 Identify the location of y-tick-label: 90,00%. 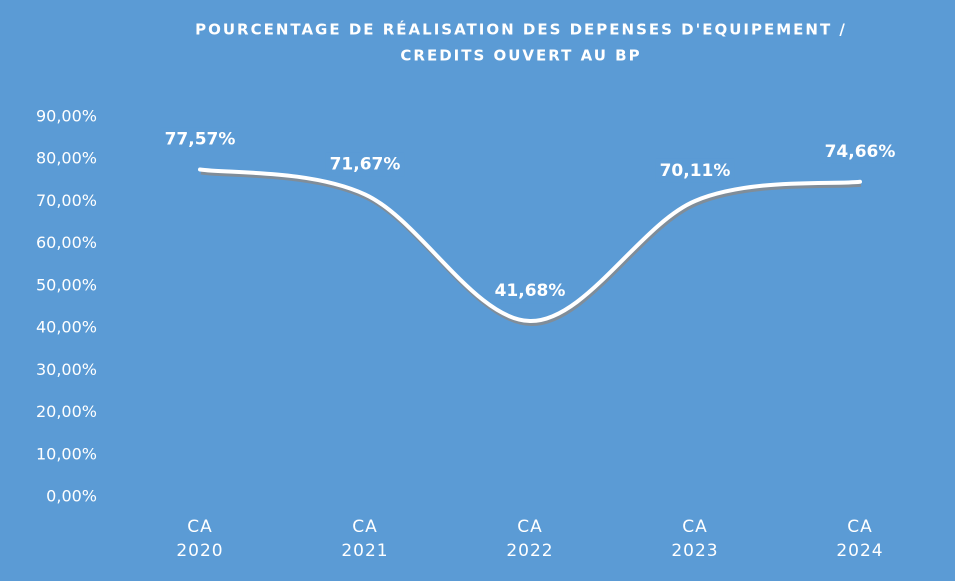
(66, 116).